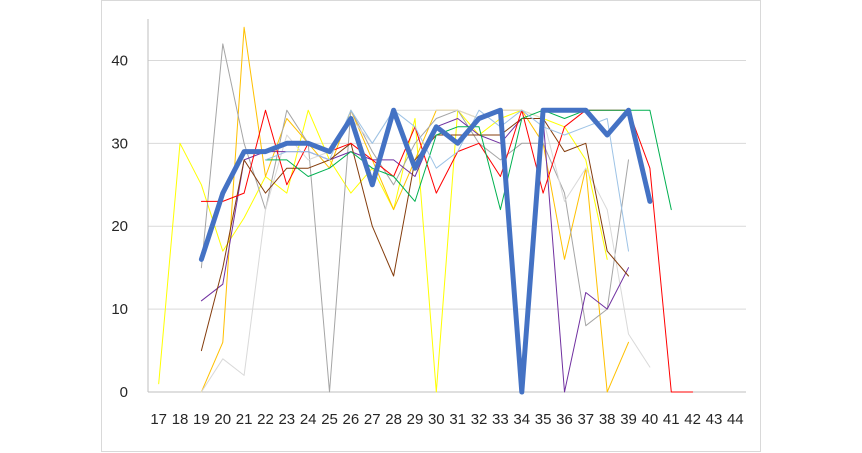  I want to click on x-tick-label: 27, so click(372, 419).